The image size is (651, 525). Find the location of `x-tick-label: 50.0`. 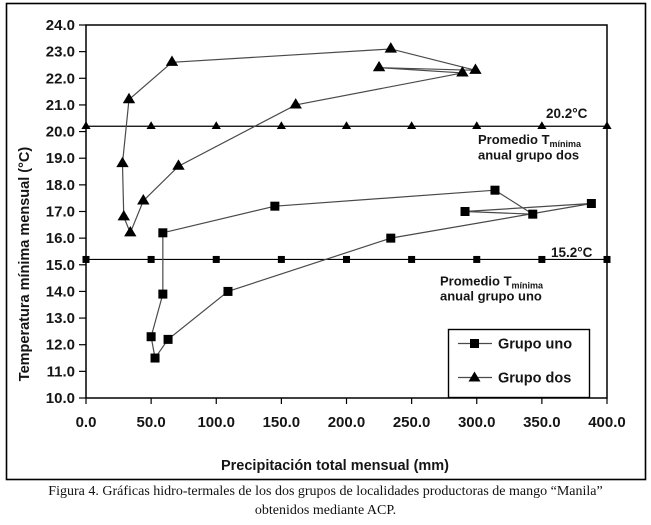

x-tick-label: 50.0 is located at coordinates (151, 422).